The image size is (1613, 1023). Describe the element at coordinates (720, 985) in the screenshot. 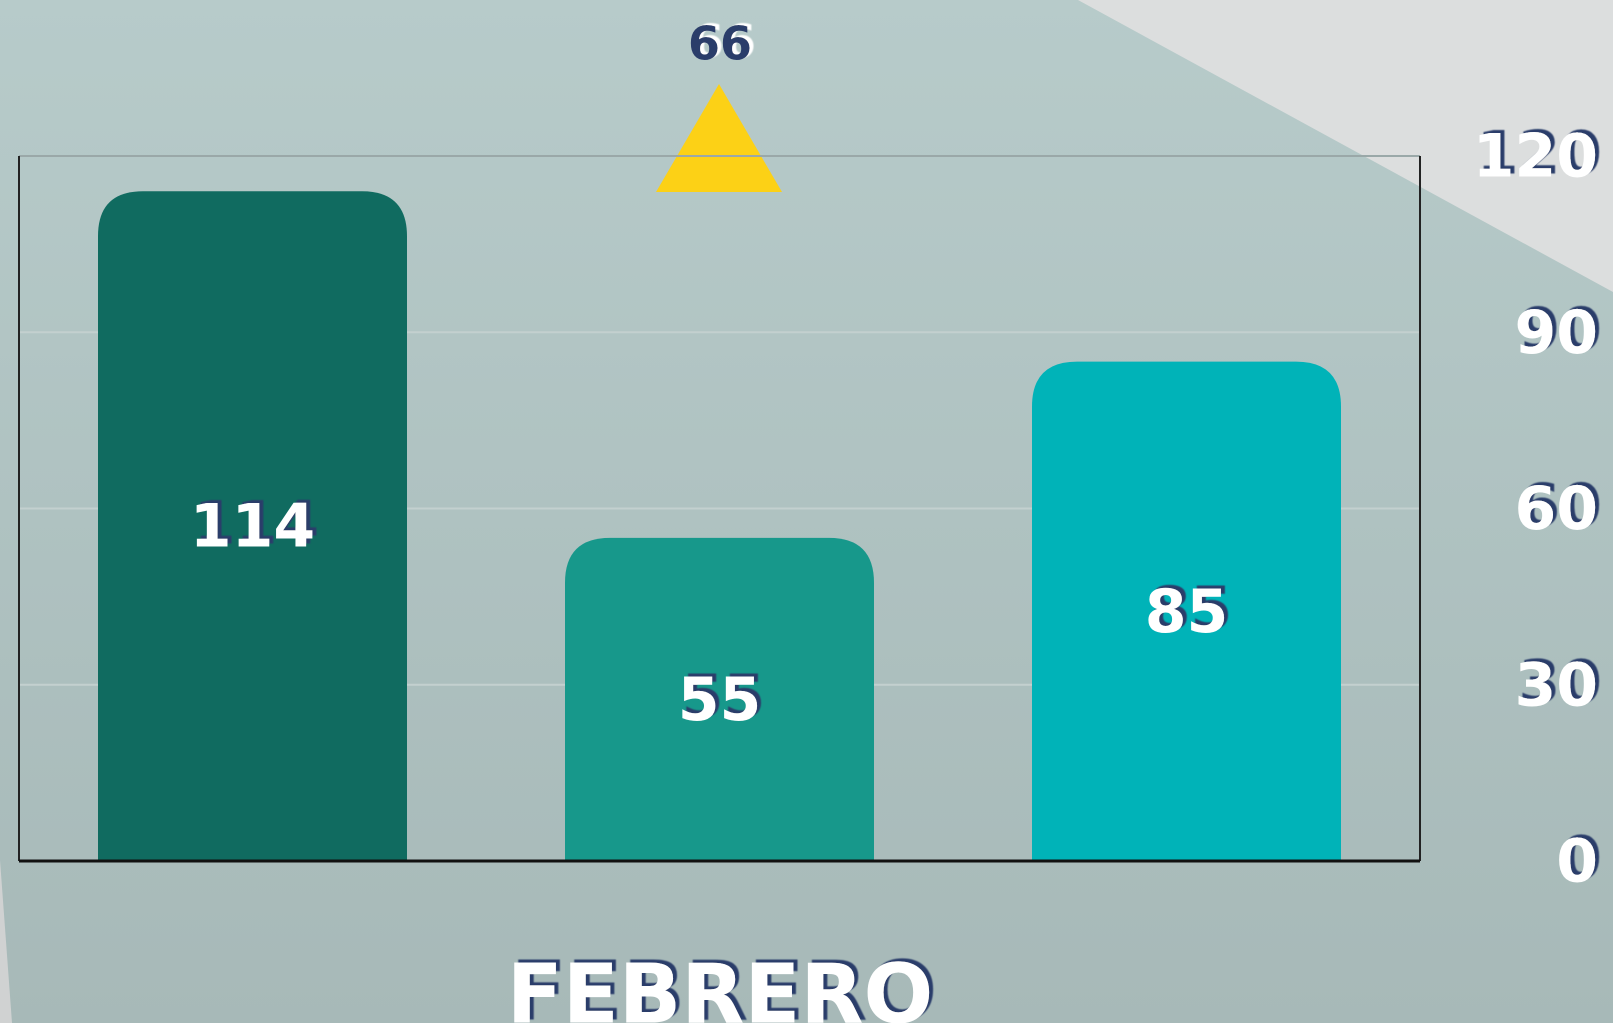

I see `x-axis-label: FEBRERO` at that location.